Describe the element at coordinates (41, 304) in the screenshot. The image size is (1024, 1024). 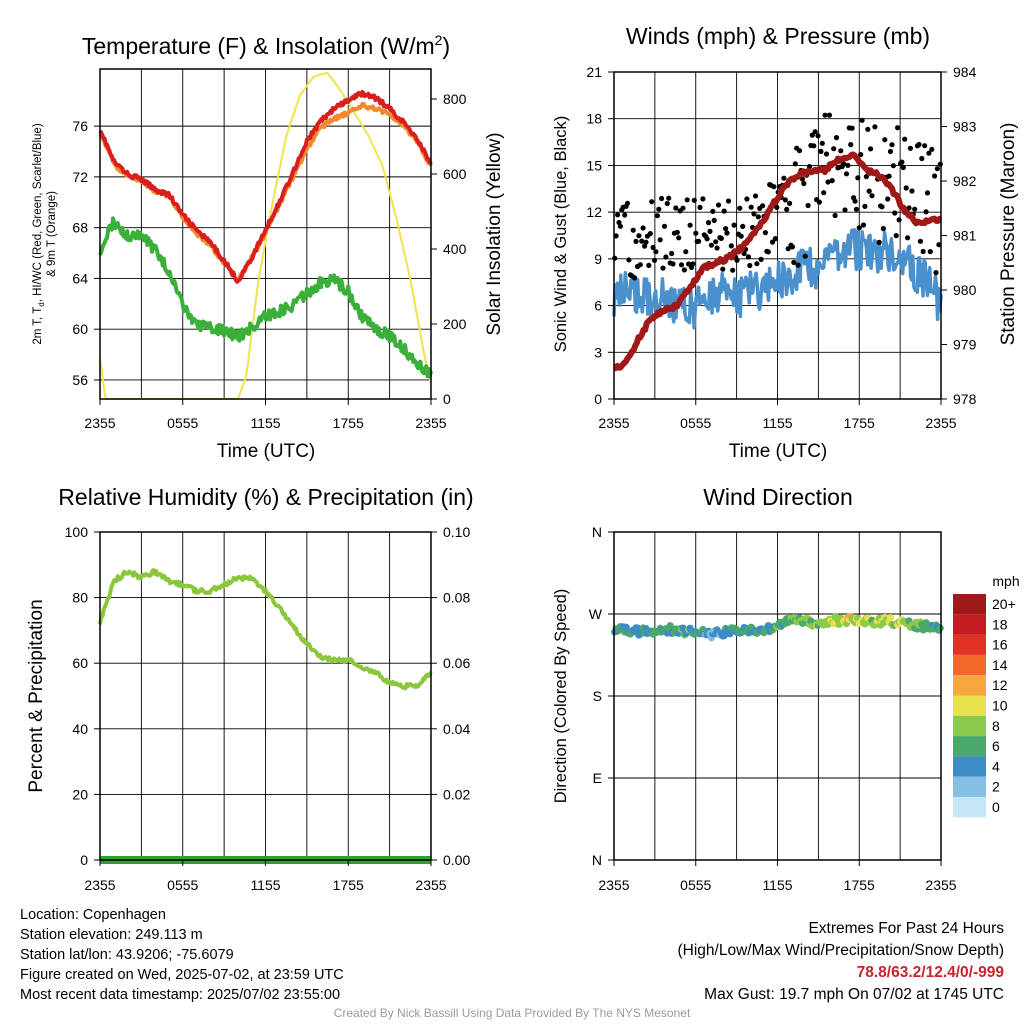
I see `td-subscript: d` at that location.